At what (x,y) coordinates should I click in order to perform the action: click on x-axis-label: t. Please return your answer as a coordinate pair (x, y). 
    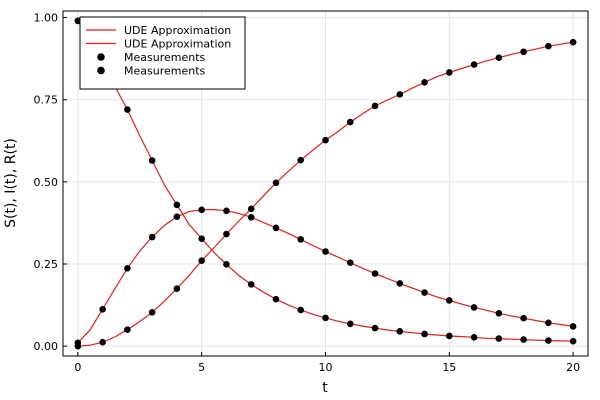
    Looking at the image, I should click on (325, 388).